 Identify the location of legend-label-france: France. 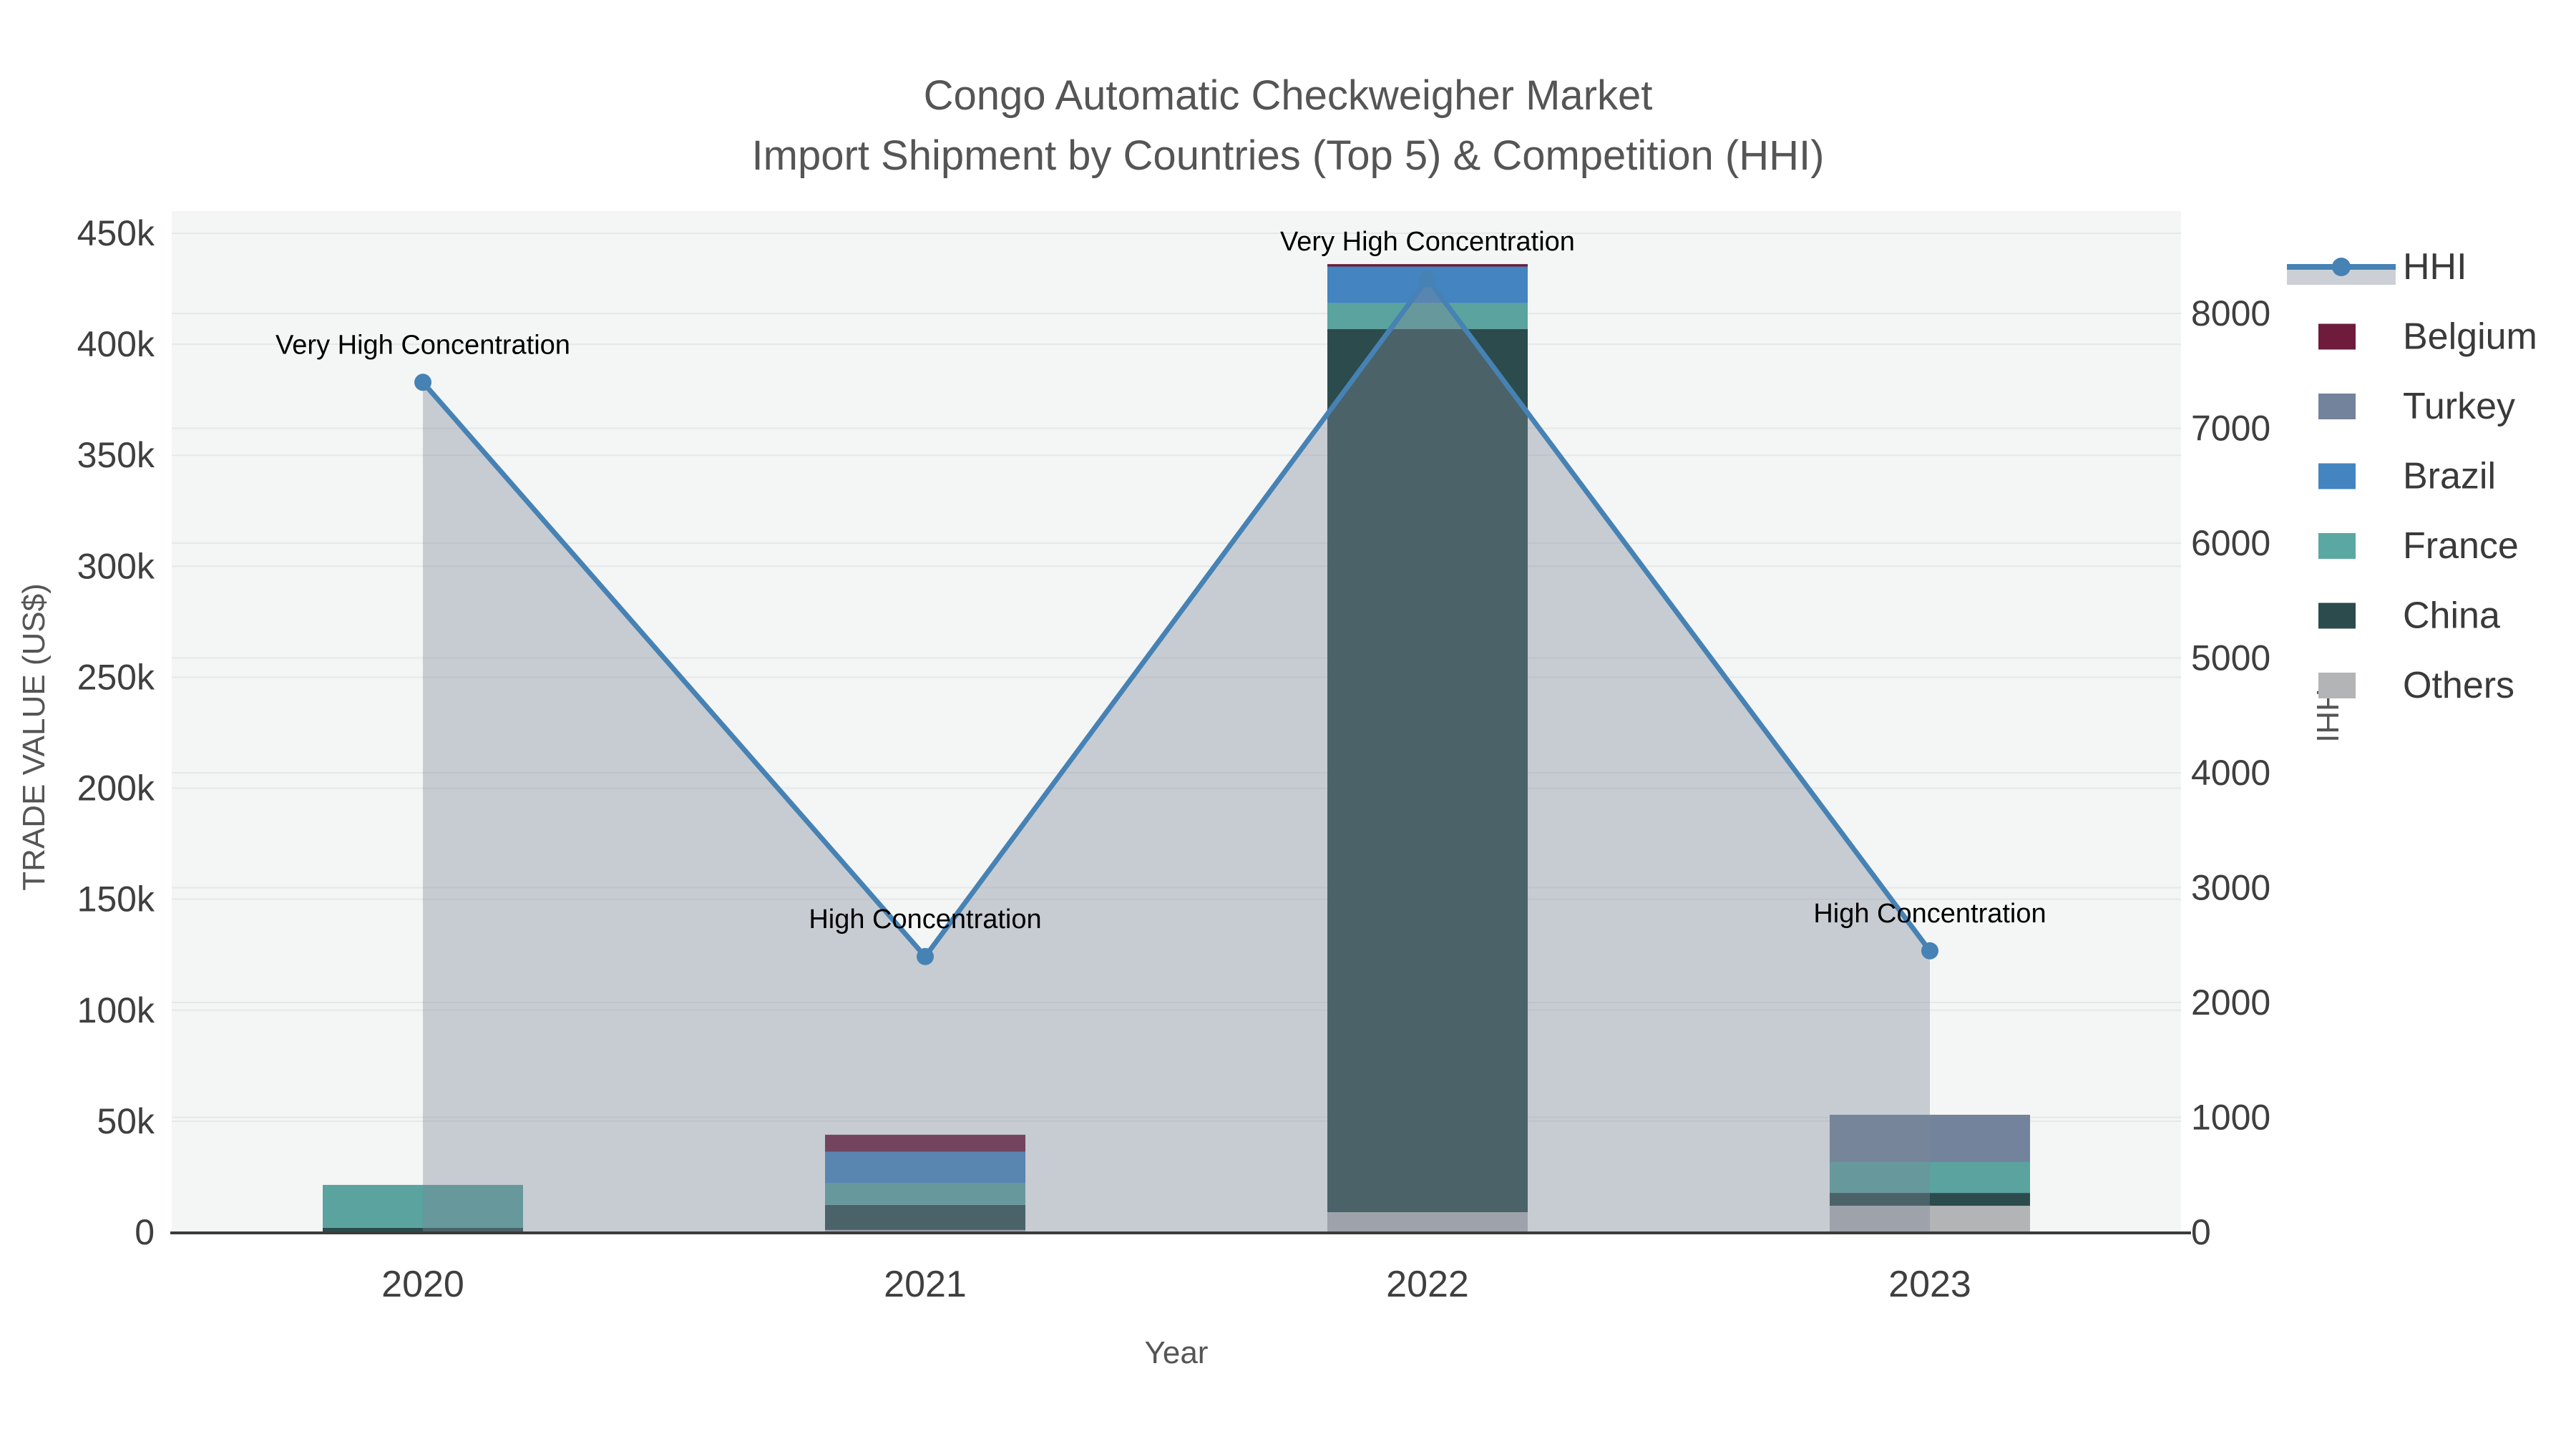
(2461, 546).